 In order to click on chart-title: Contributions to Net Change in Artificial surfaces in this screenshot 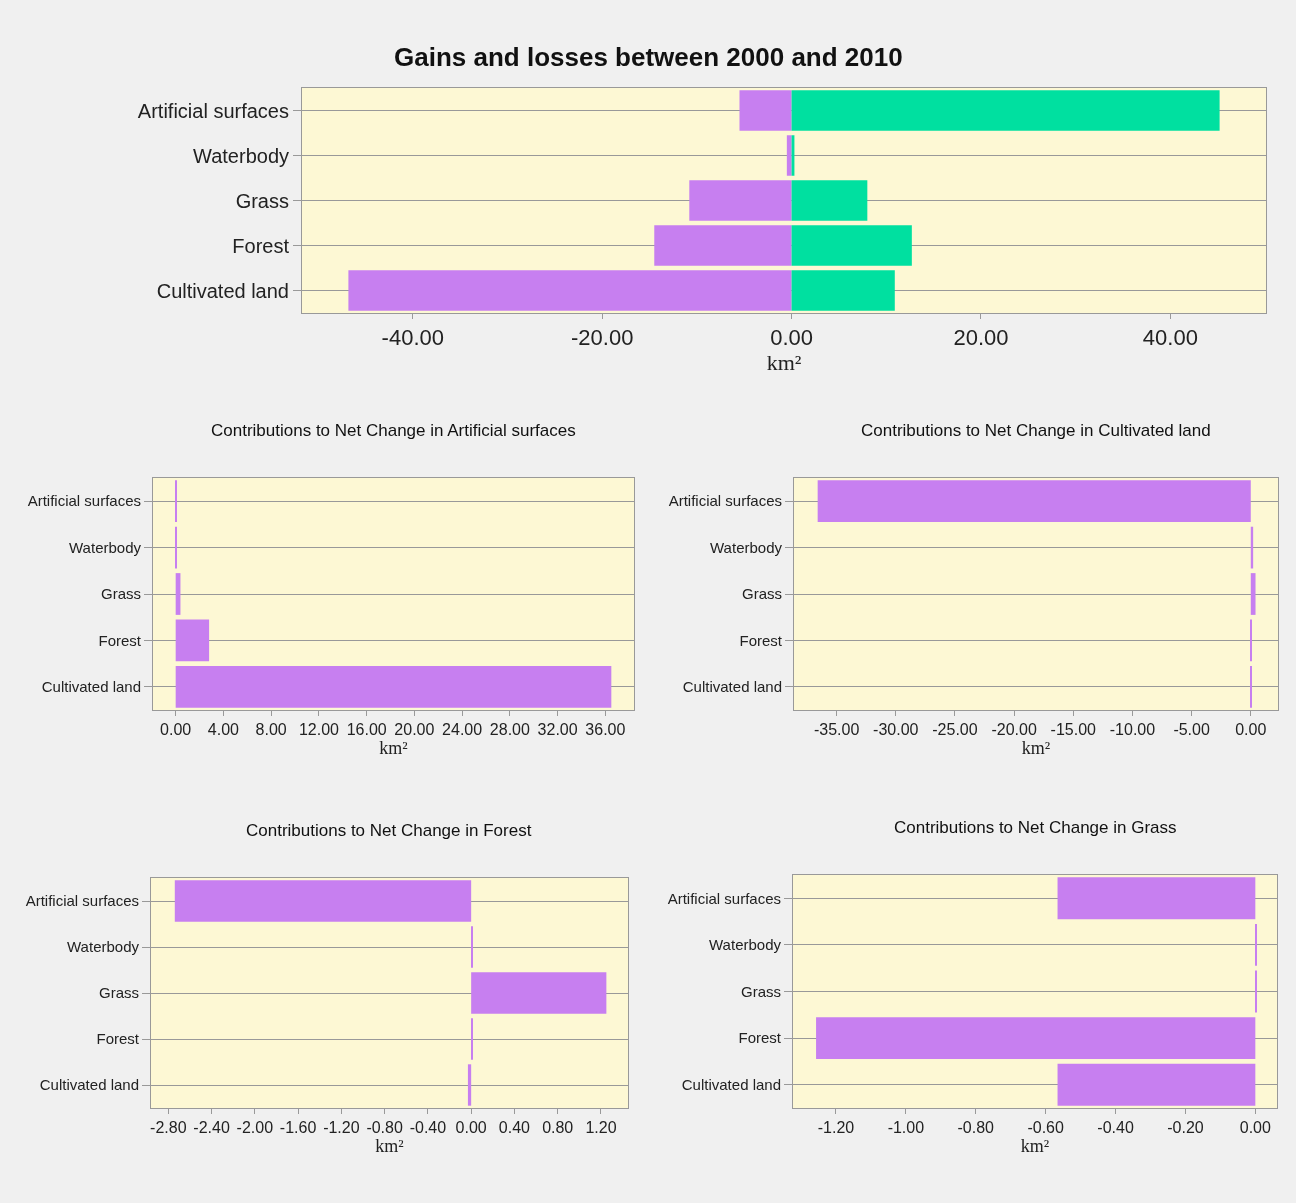, I will do `click(393, 430)`.